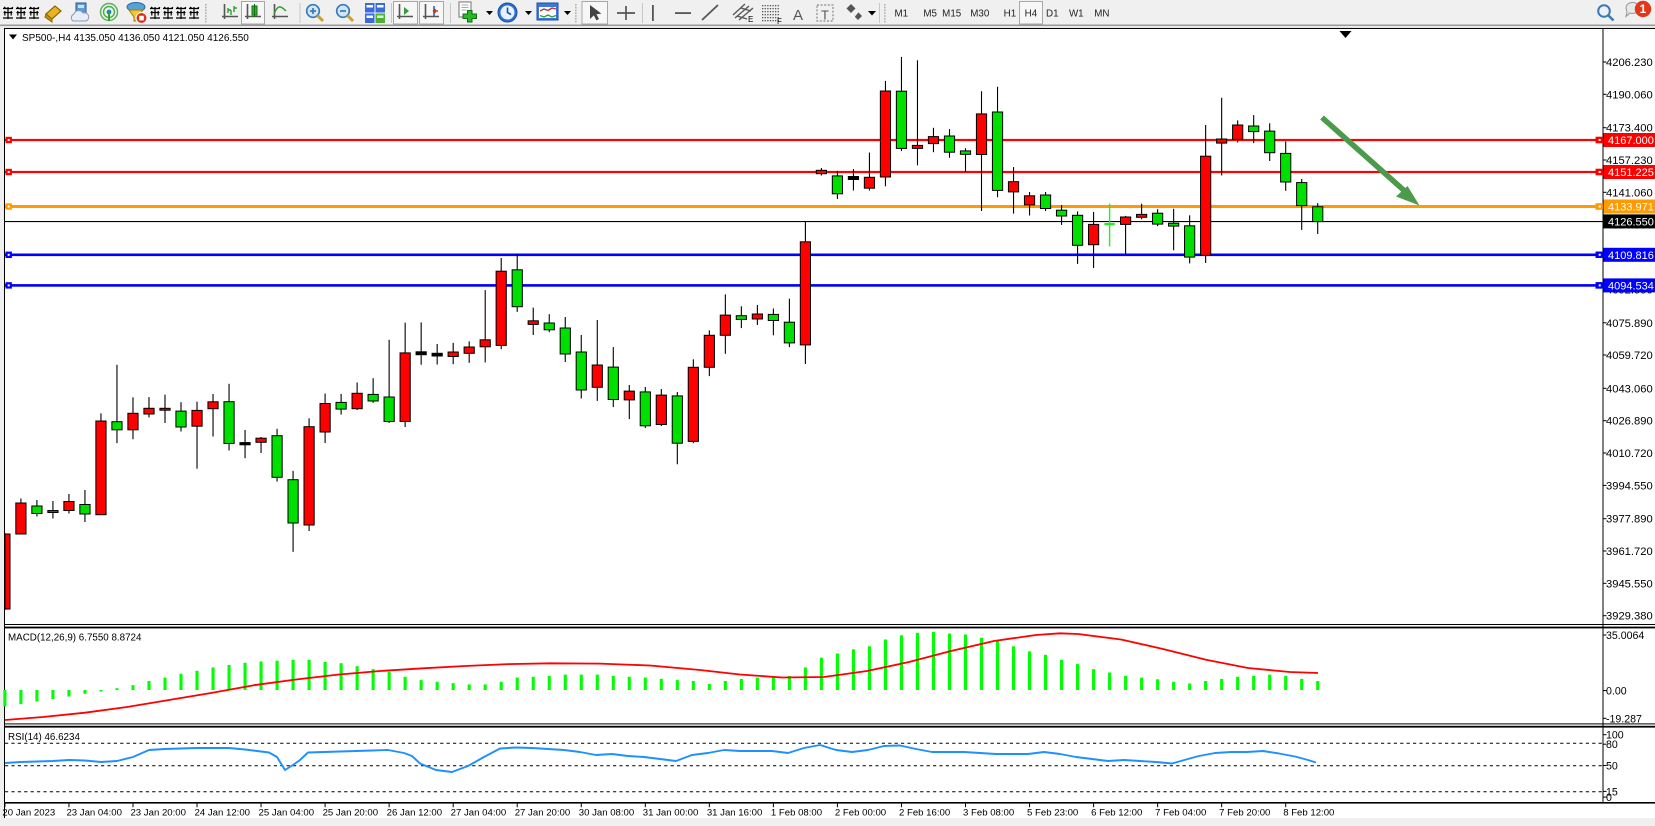 This screenshot has width=1655, height=826. I want to click on svg-text: 26 Jan 12:00, so click(414, 813).